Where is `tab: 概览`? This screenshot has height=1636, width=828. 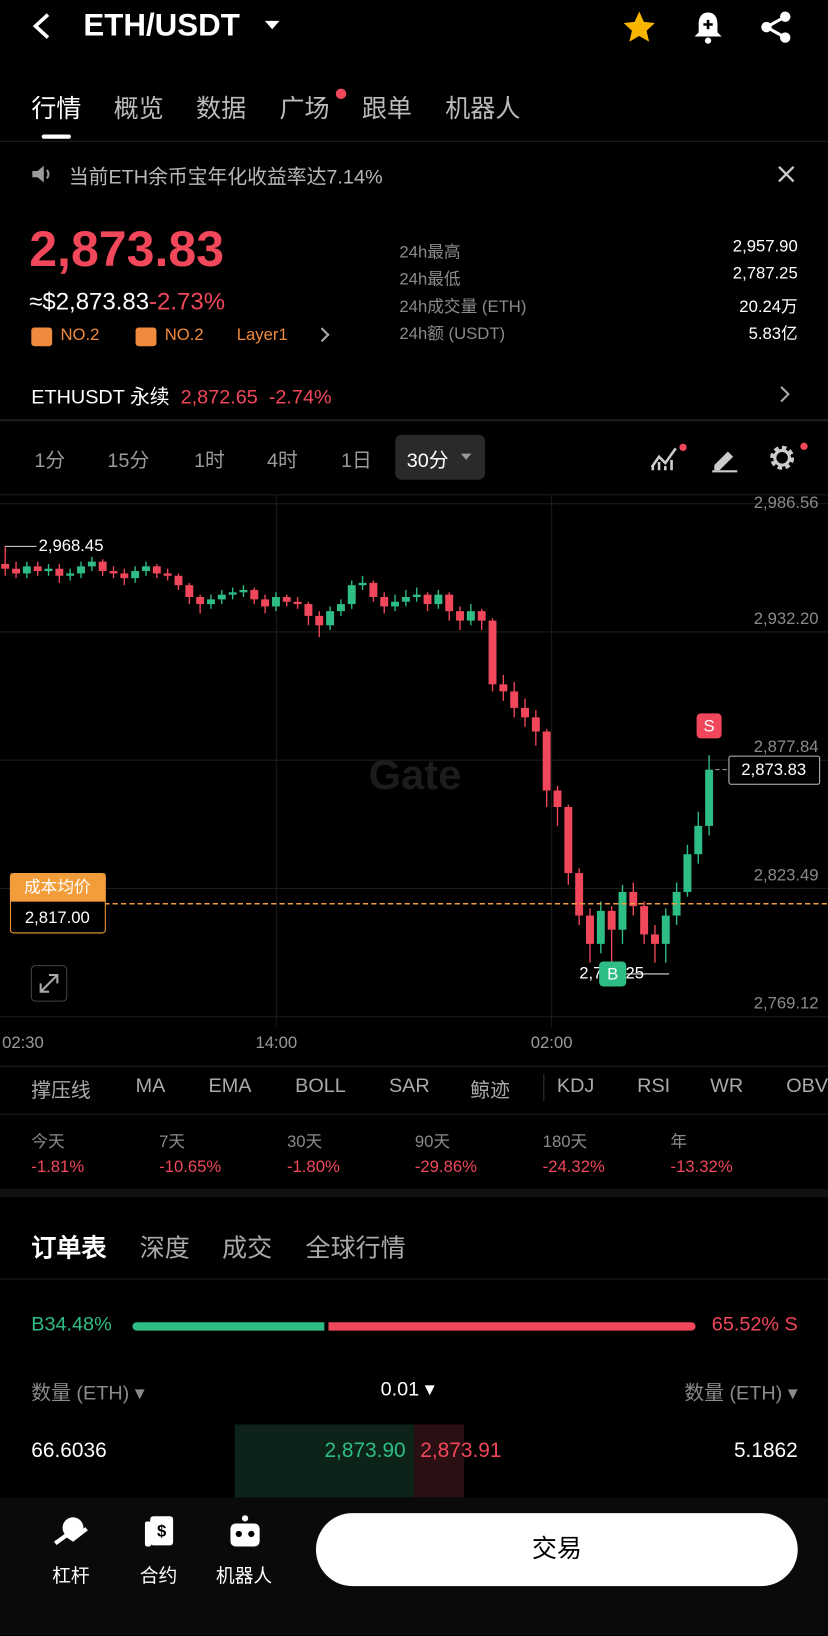
tab: 概览 is located at coordinates (138, 109).